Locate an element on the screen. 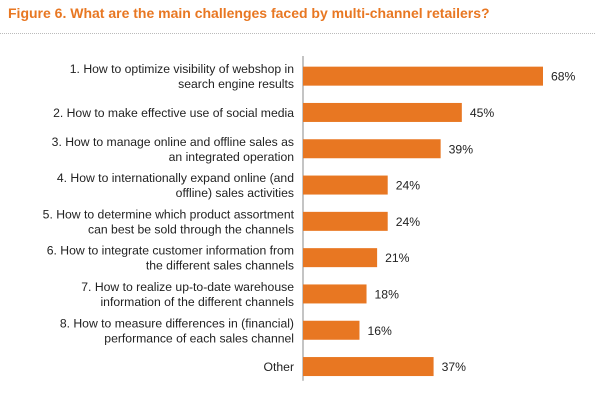 The width and height of the screenshot is (595, 408). value-label-5: 24% is located at coordinates (408, 222).